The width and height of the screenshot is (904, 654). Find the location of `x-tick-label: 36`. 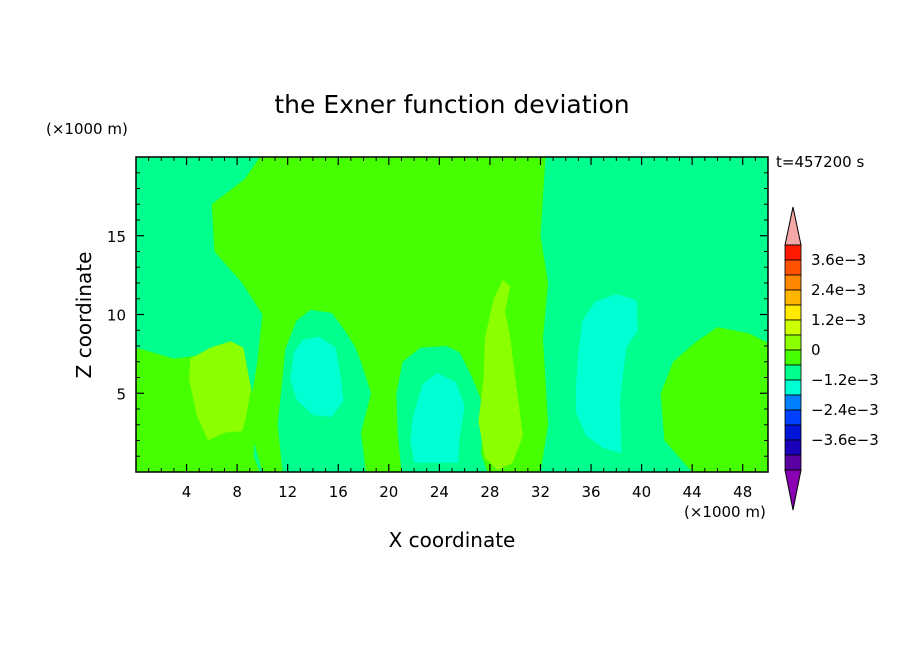

x-tick-label: 36 is located at coordinates (590, 492).